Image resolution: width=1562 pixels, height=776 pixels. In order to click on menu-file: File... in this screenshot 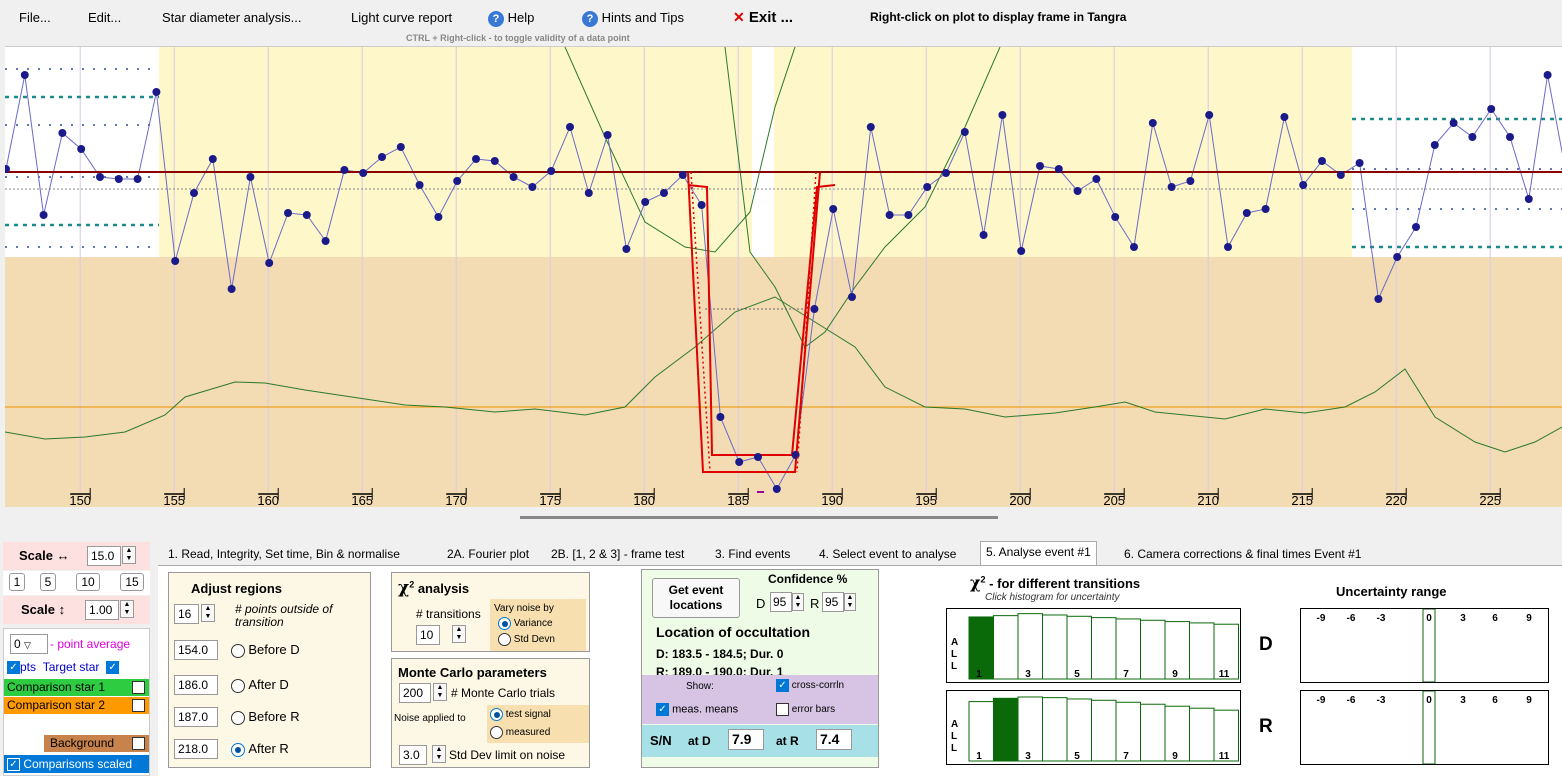, I will do `click(35, 17)`.